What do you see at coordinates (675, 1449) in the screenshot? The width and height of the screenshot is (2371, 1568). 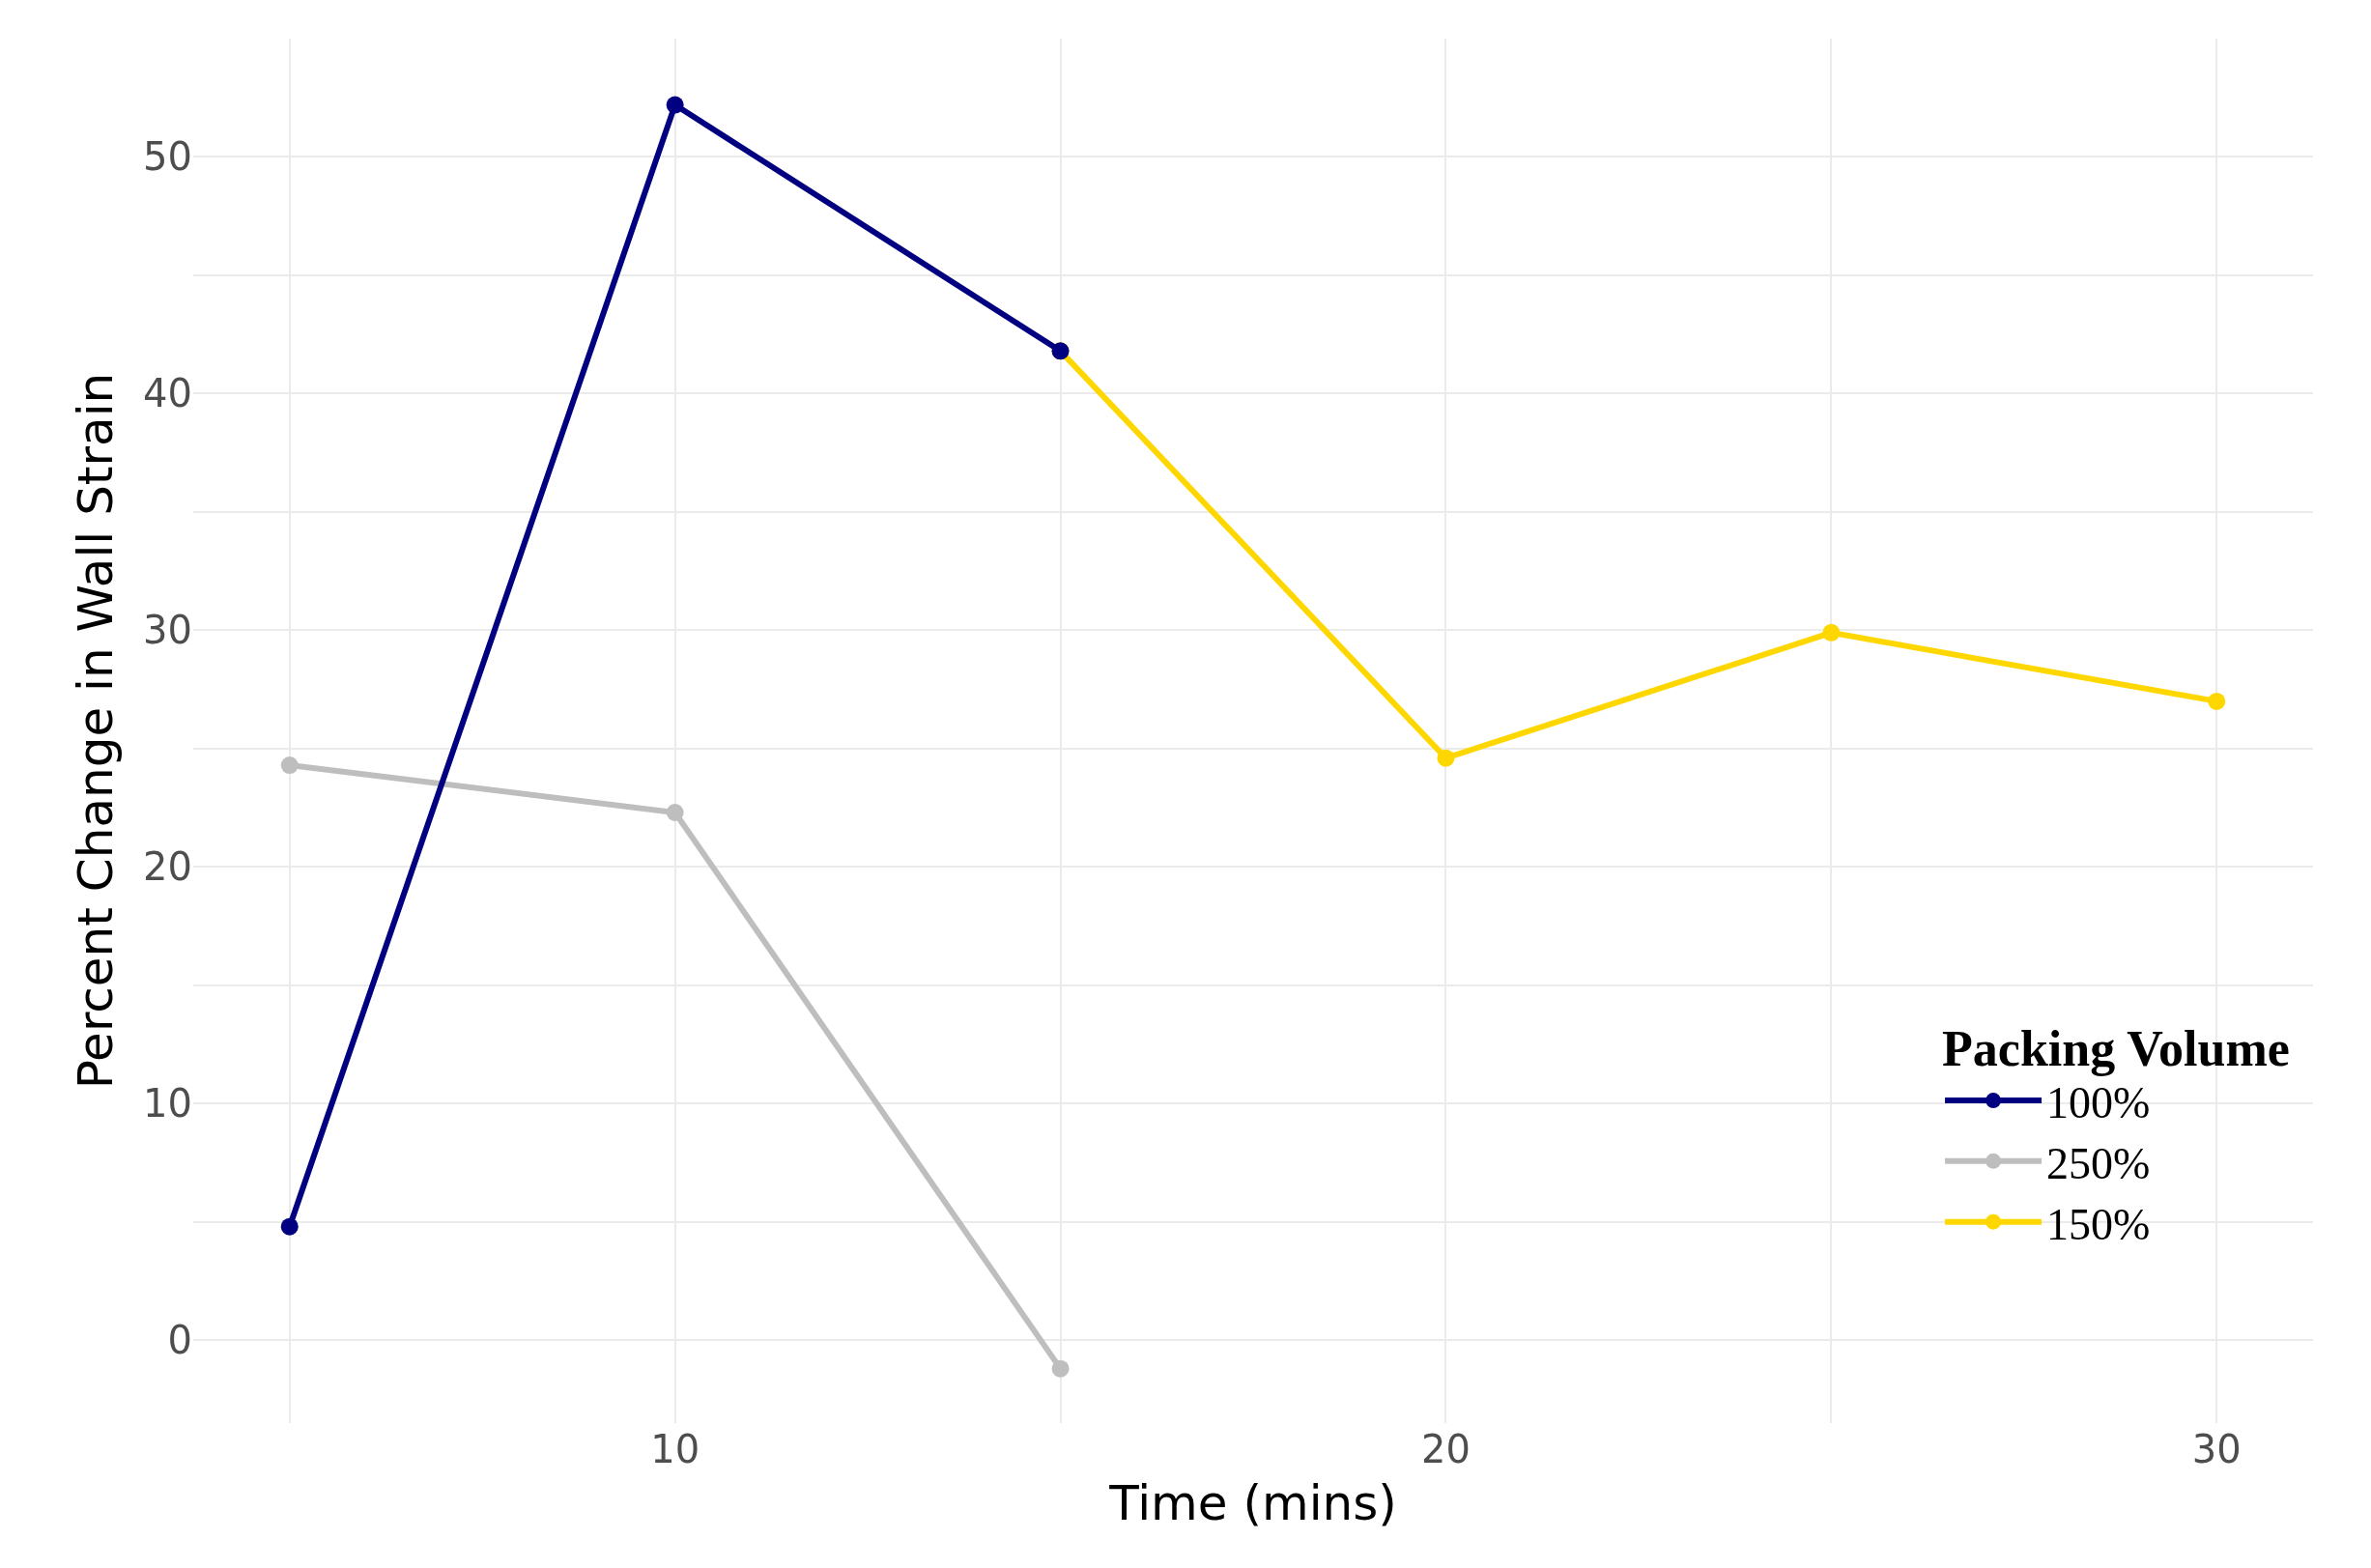 I see `x-tick-label: 10` at bounding box center [675, 1449].